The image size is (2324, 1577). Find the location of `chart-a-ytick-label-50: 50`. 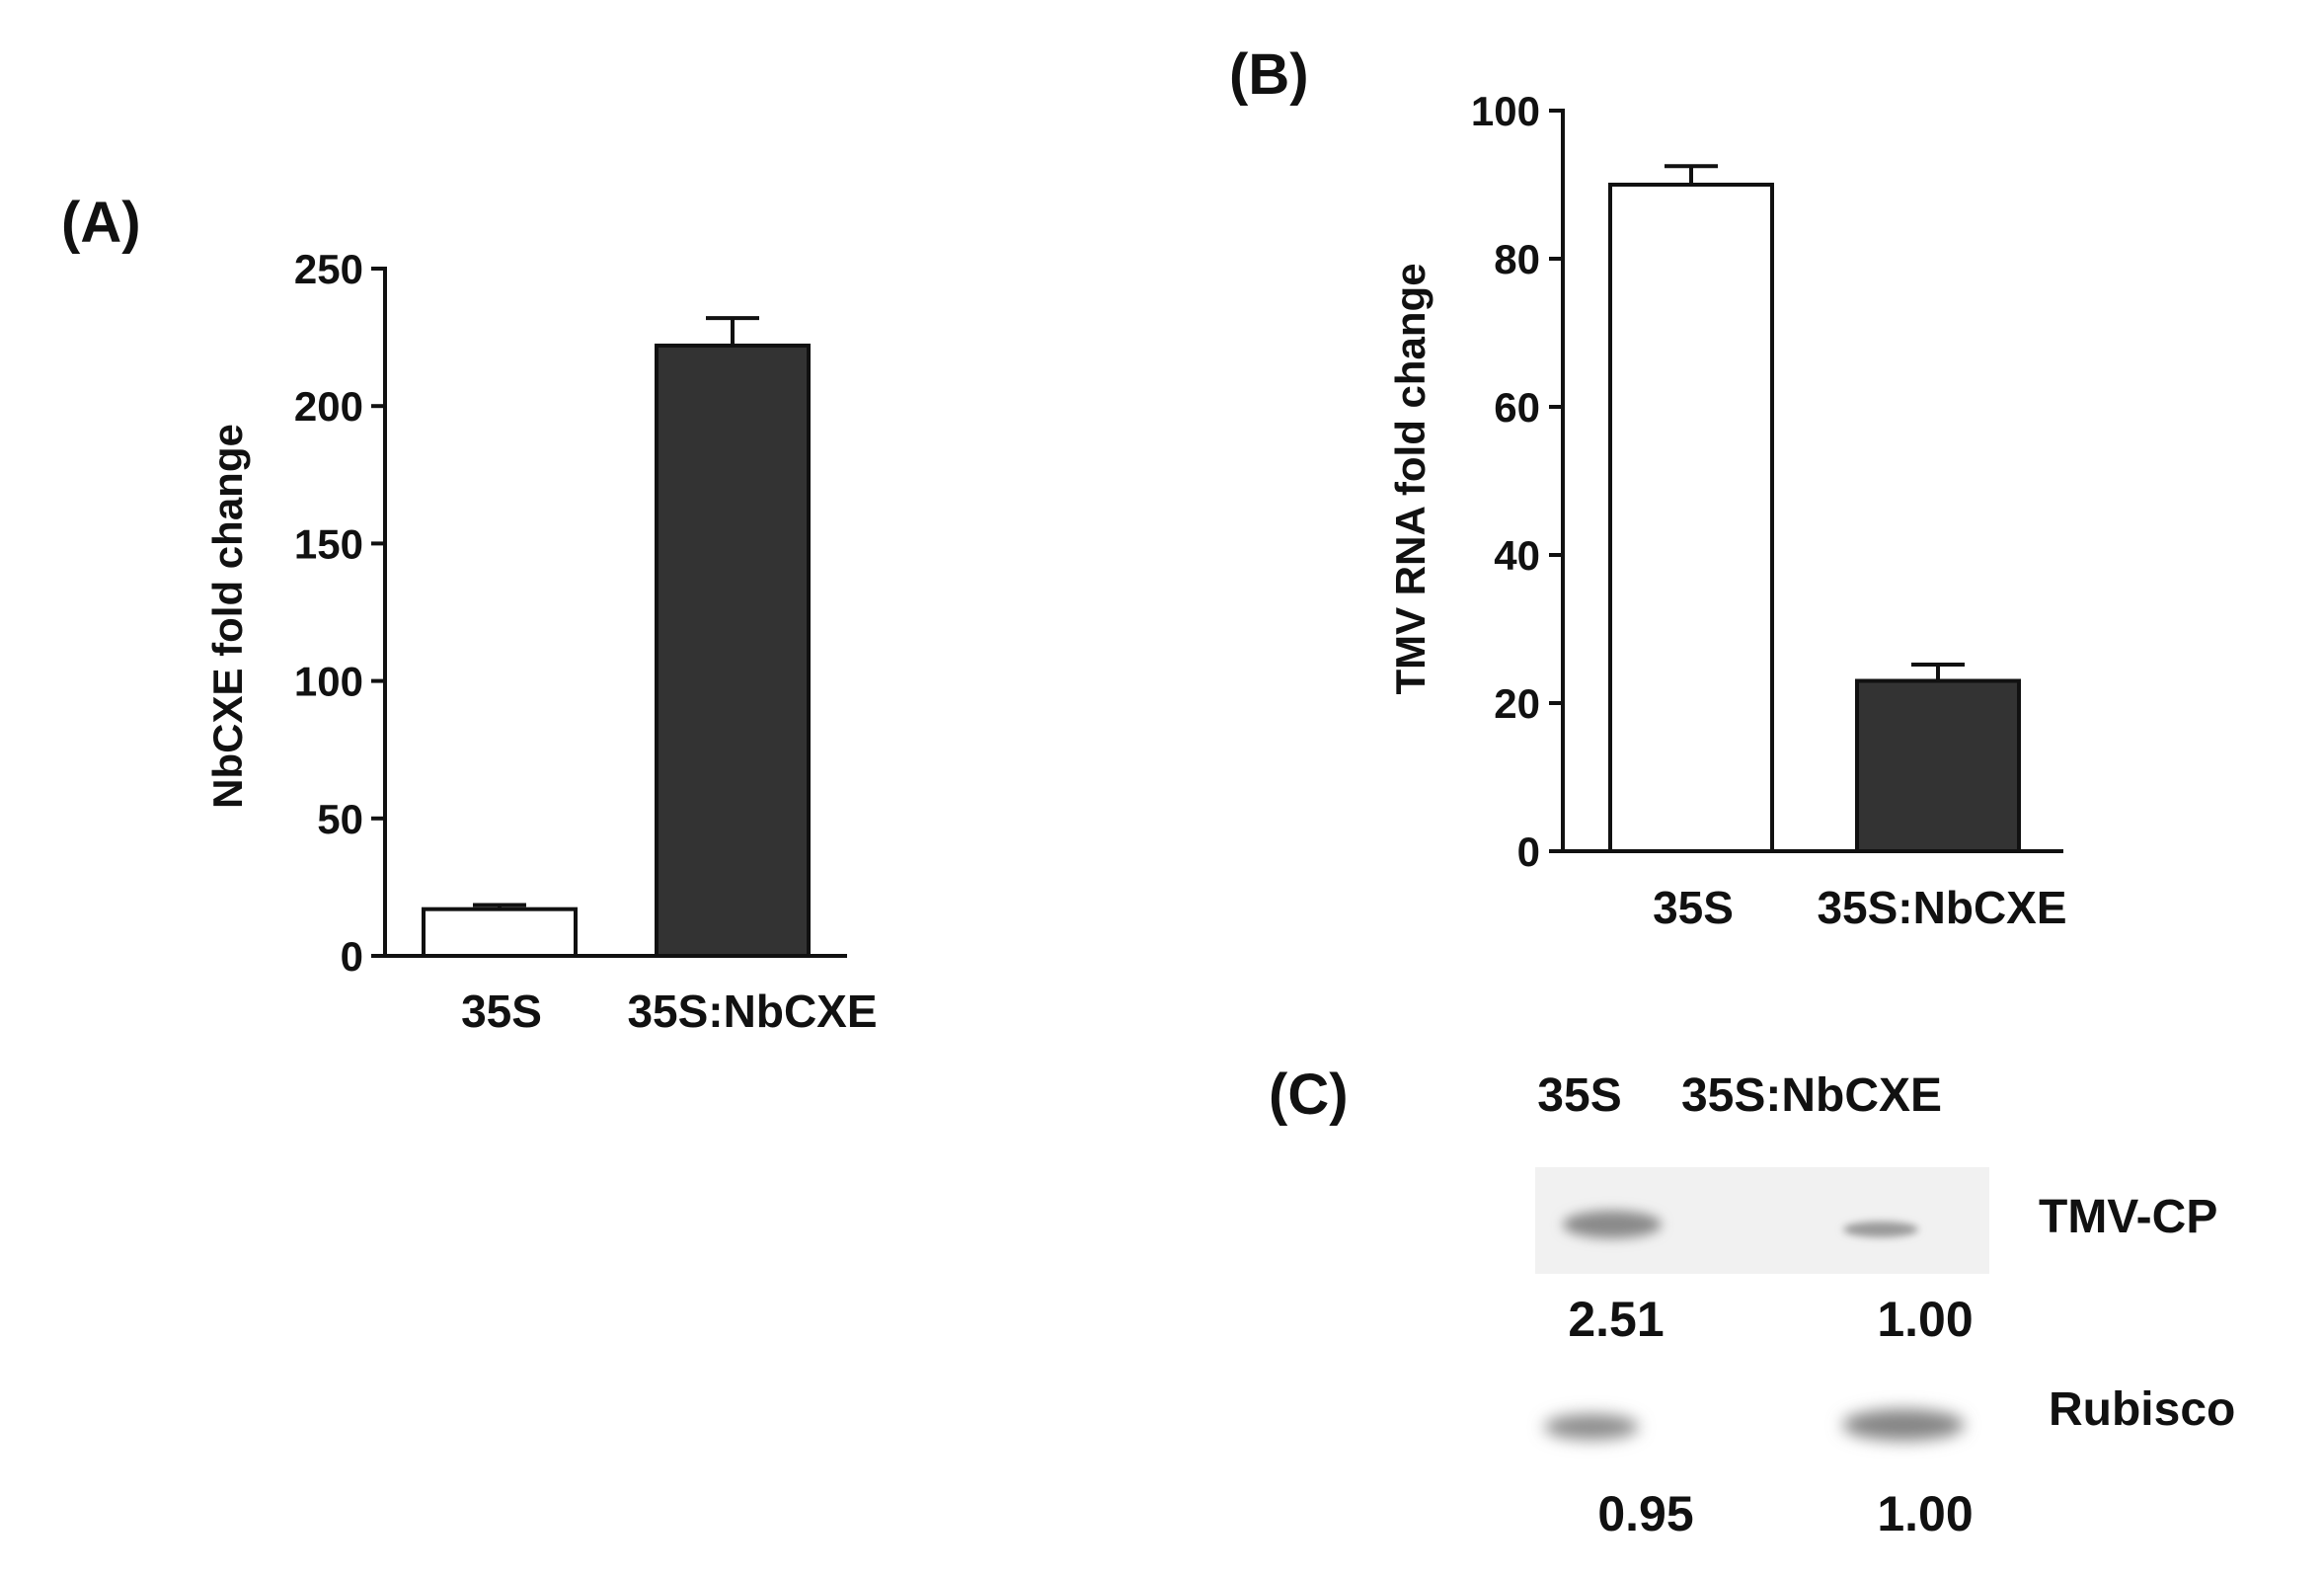

chart-a-ytick-label-50: 50 is located at coordinates (340, 819).